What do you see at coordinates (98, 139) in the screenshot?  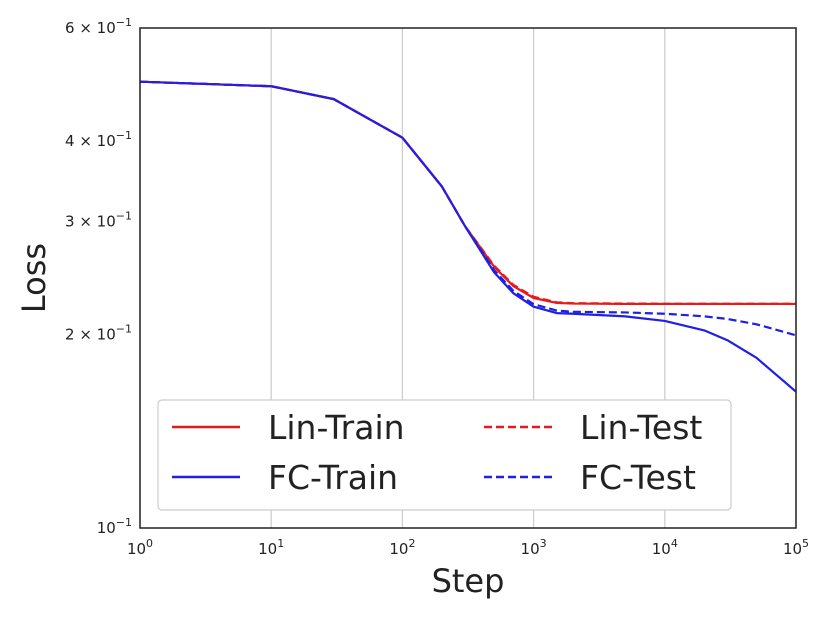 I see `y-tick-label: 4 × 10⁻¹` at bounding box center [98, 139].